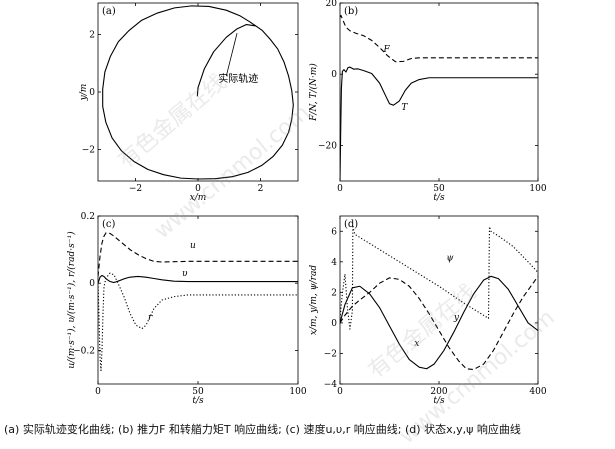 The width and height of the screenshot is (615, 449). I want to click on x-tick-label: −2, so click(135, 189).